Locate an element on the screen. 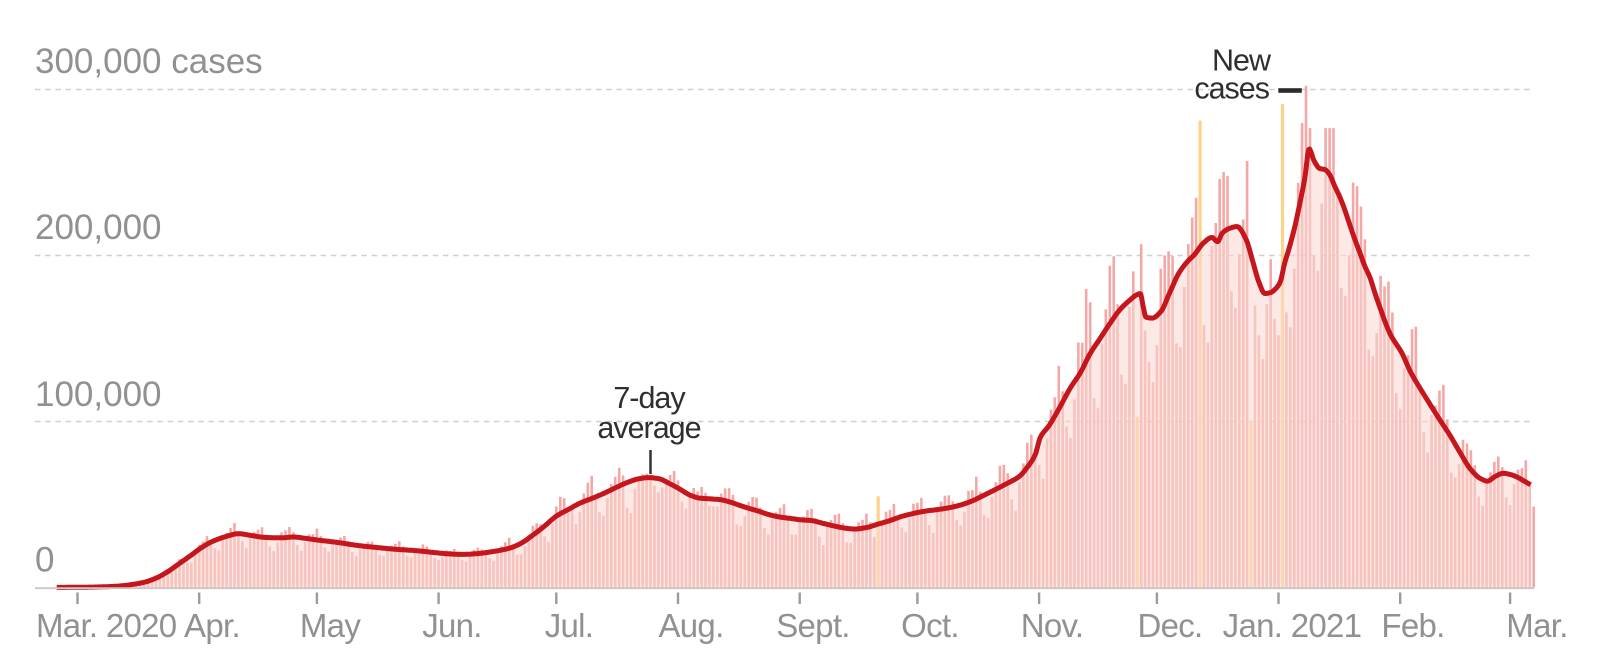 Image resolution: width=1608 pixels, height=664 pixels. svg-text: Jan. 2021 is located at coordinates (1292, 625).